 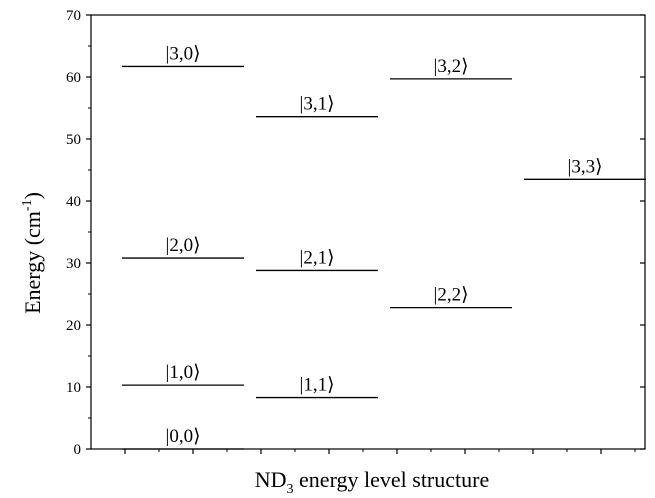 What do you see at coordinates (317, 104) in the screenshot?
I see `energy-level-label: |3,1⟩` at bounding box center [317, 104].